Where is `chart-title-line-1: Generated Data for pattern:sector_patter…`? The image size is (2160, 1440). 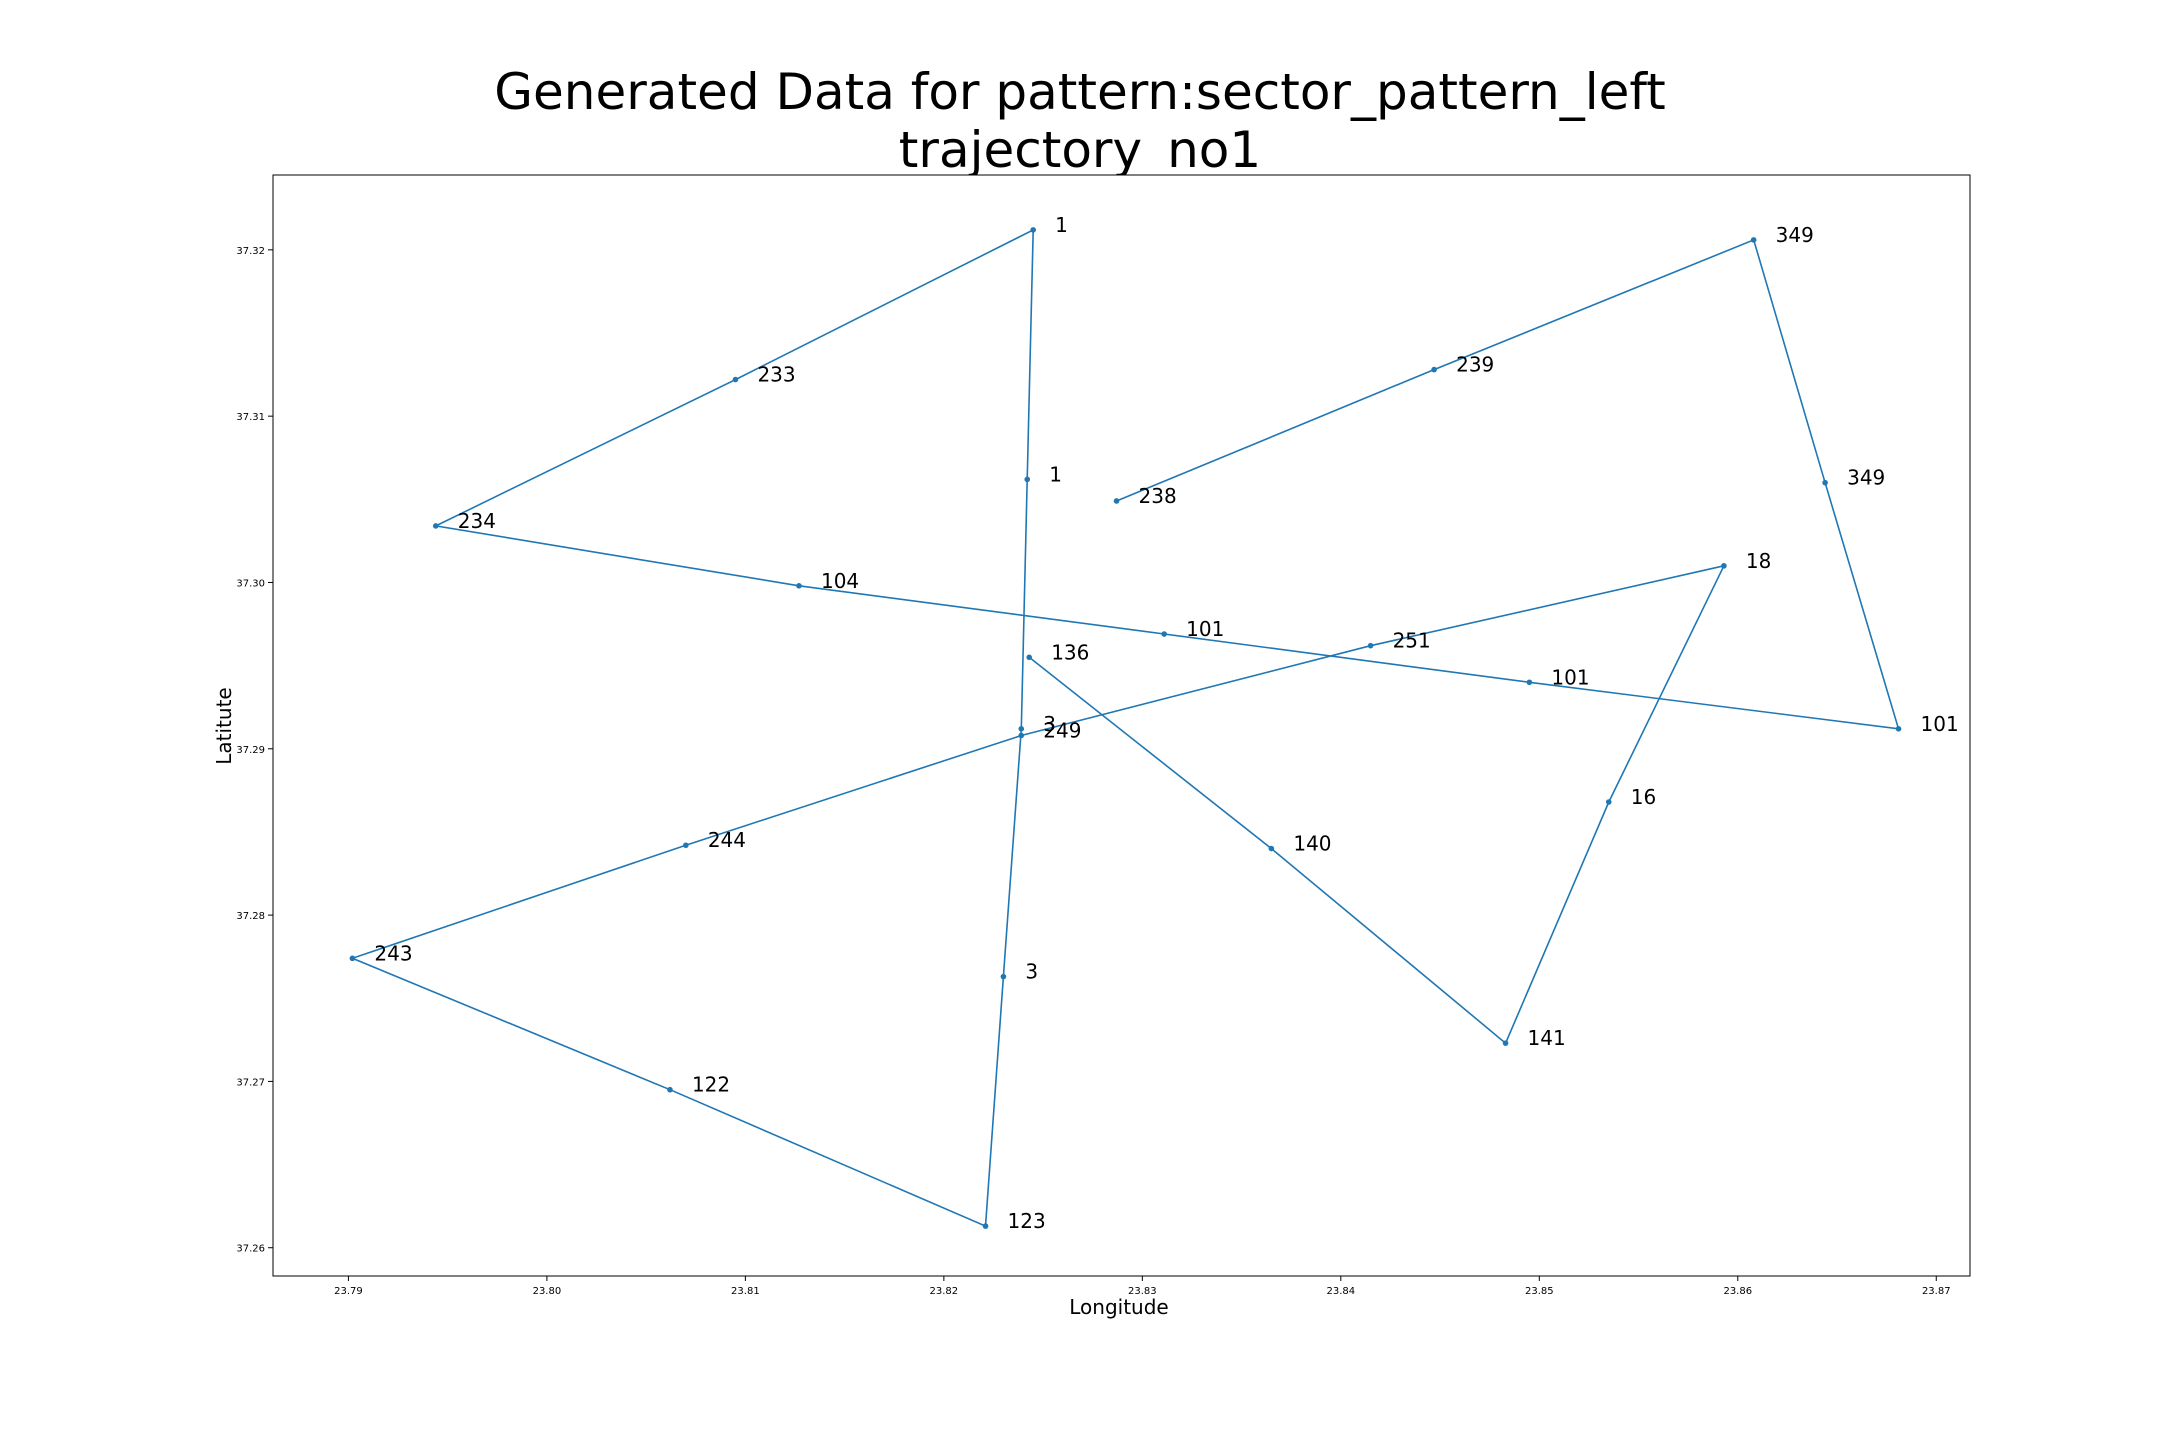 chart-title-line-1: Generated Data for pattern:sector_patter… is located at coordinates (1080, 92).